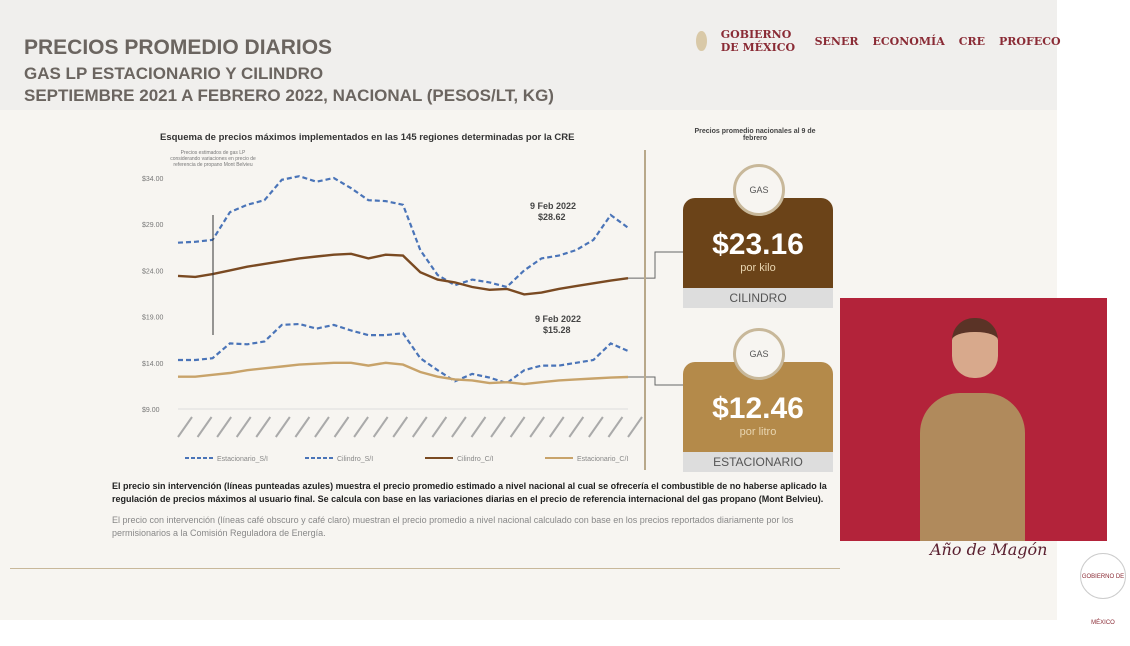  Describe the element at coordinates (425, 573) in the screenshot. I see `footnote` at that location.